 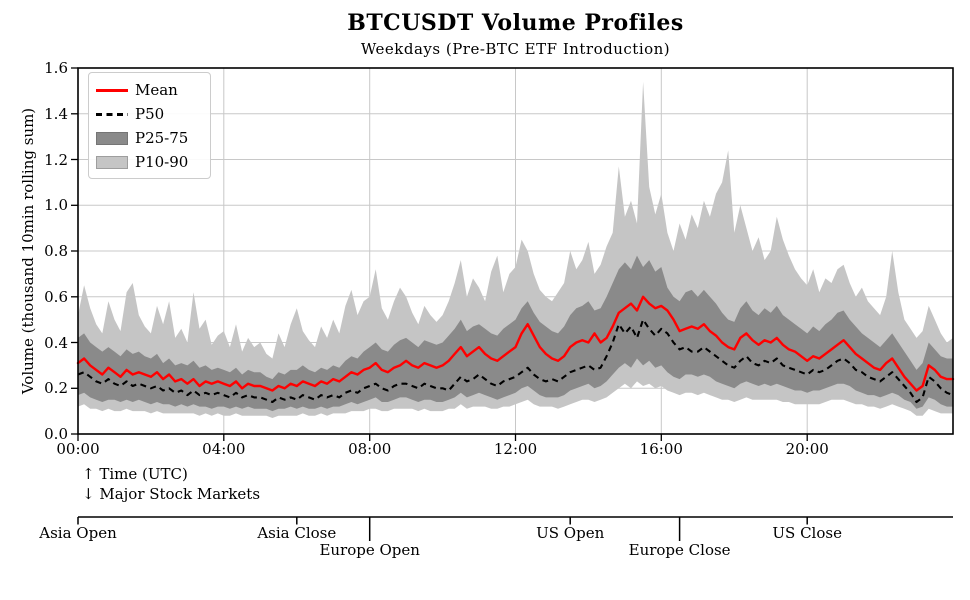 What do you see at coordinates (370, 449) in the screenshot?
I see `x-tick-label: 08:00` at bounding box center [370, 449].